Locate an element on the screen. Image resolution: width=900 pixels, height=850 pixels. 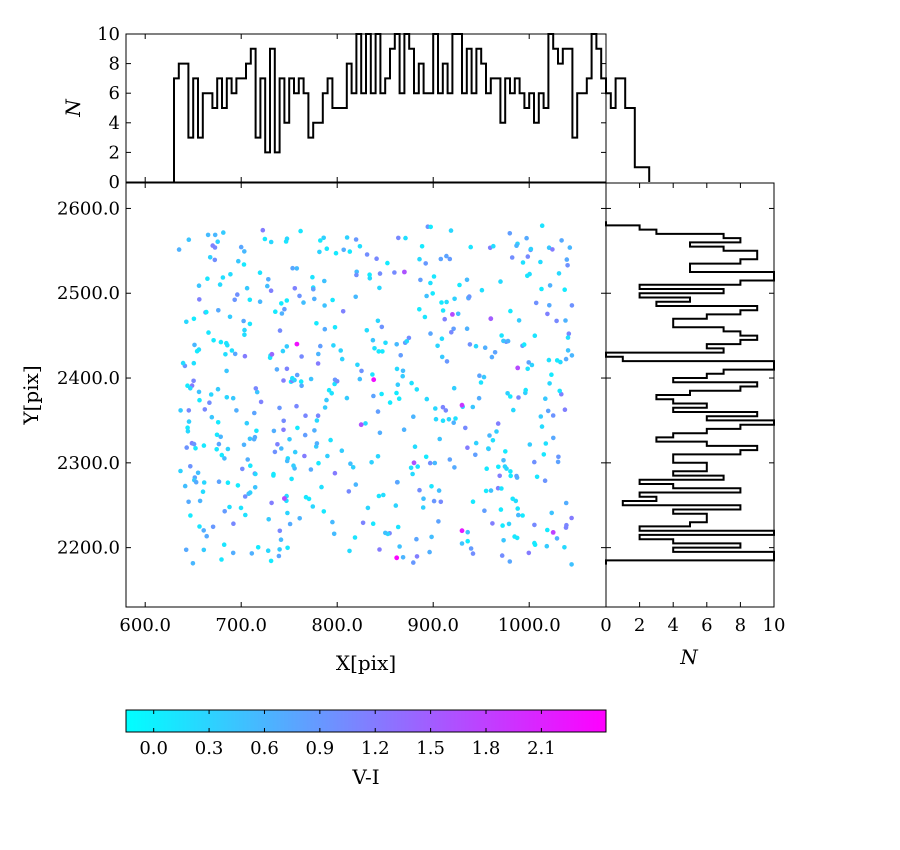
colorbar-tick-label: 2.1 is located at coordinates (541, 748).